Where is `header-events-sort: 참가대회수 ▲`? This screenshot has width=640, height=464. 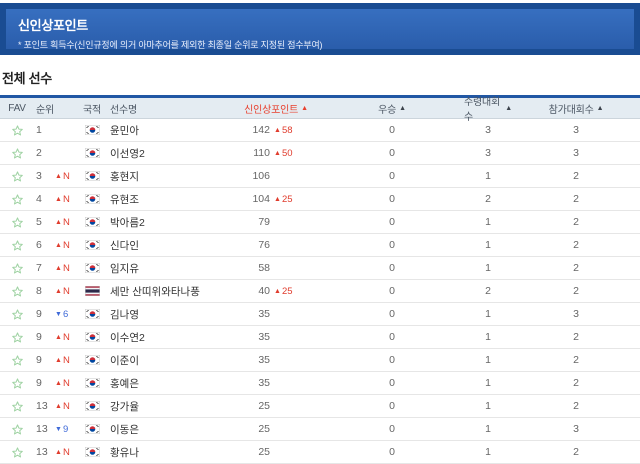 header-events-sort: 참가대회수 ▲ is located at coordinates (576, 108).